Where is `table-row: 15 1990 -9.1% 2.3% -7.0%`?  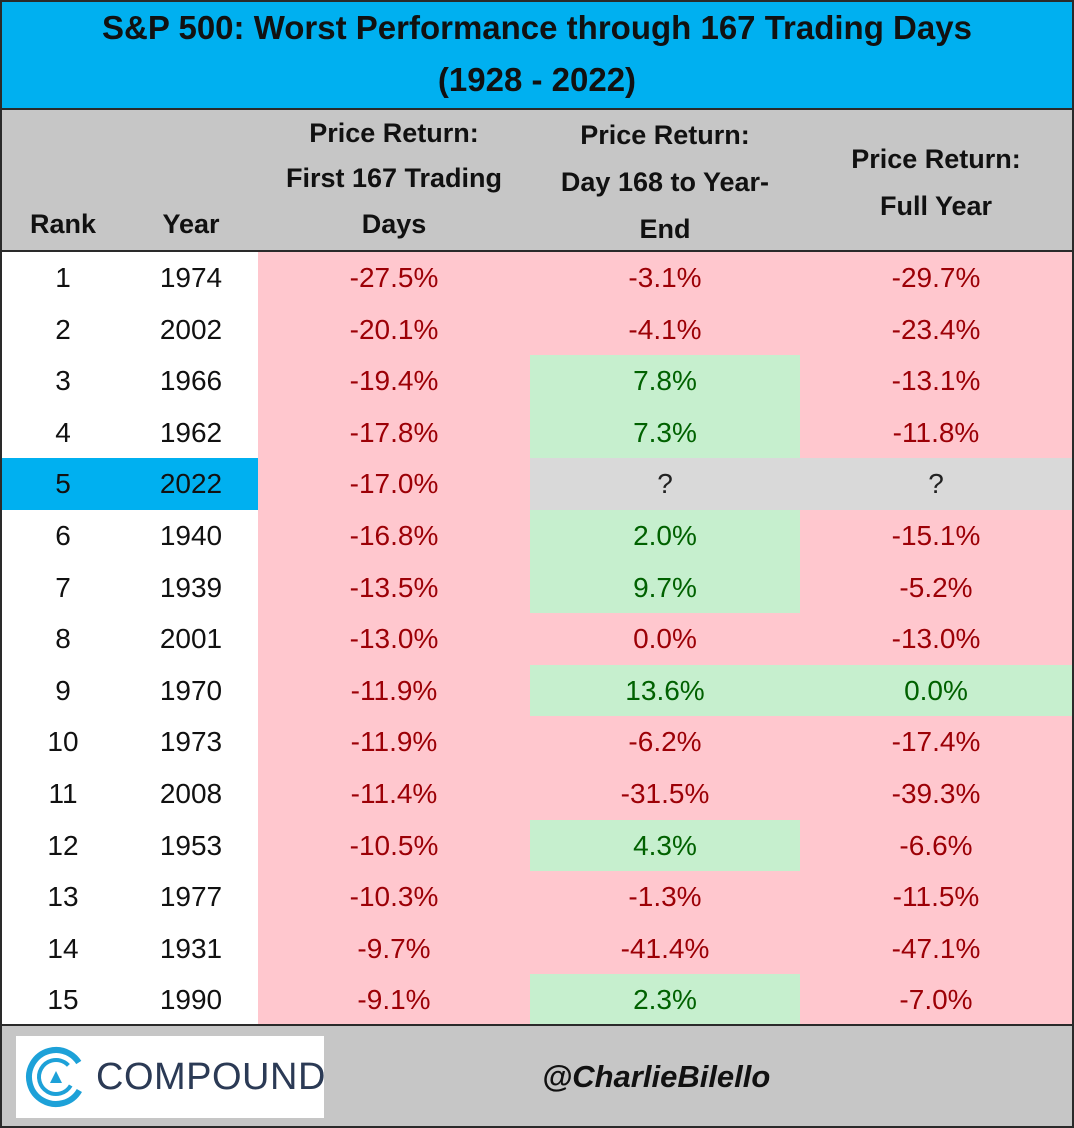 table-row: 15 1990 -9.1% 2.3% -7.0% is located at coordinates (537, 1000).